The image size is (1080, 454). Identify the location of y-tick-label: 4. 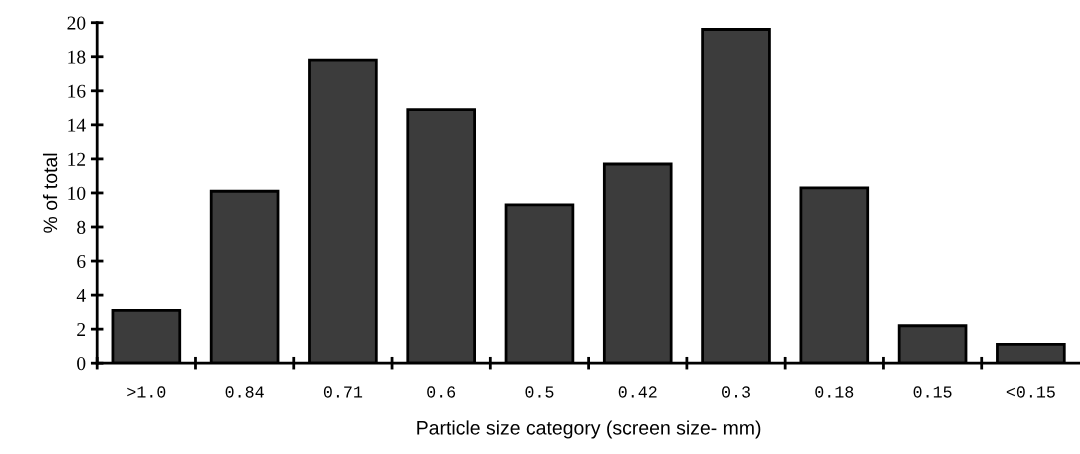
(81, 295).